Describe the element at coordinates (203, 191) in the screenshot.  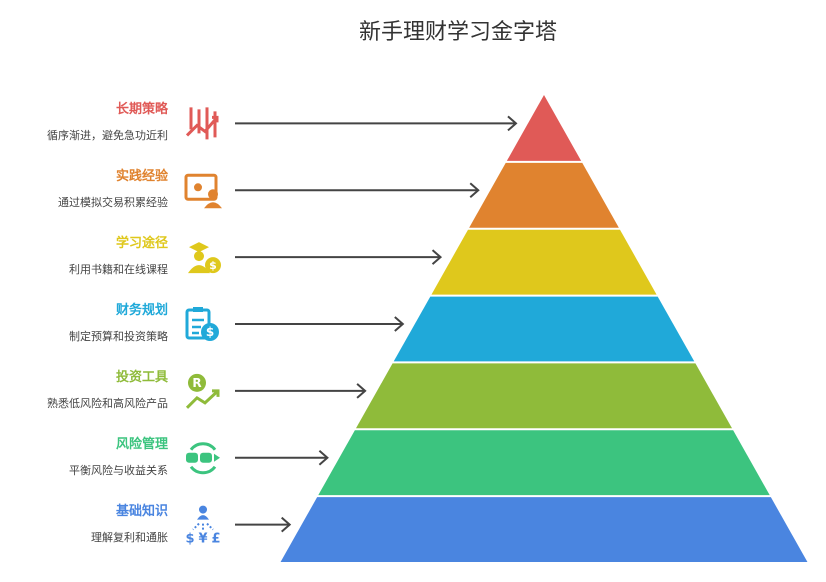
I see `monitor-user-icon` at that location.